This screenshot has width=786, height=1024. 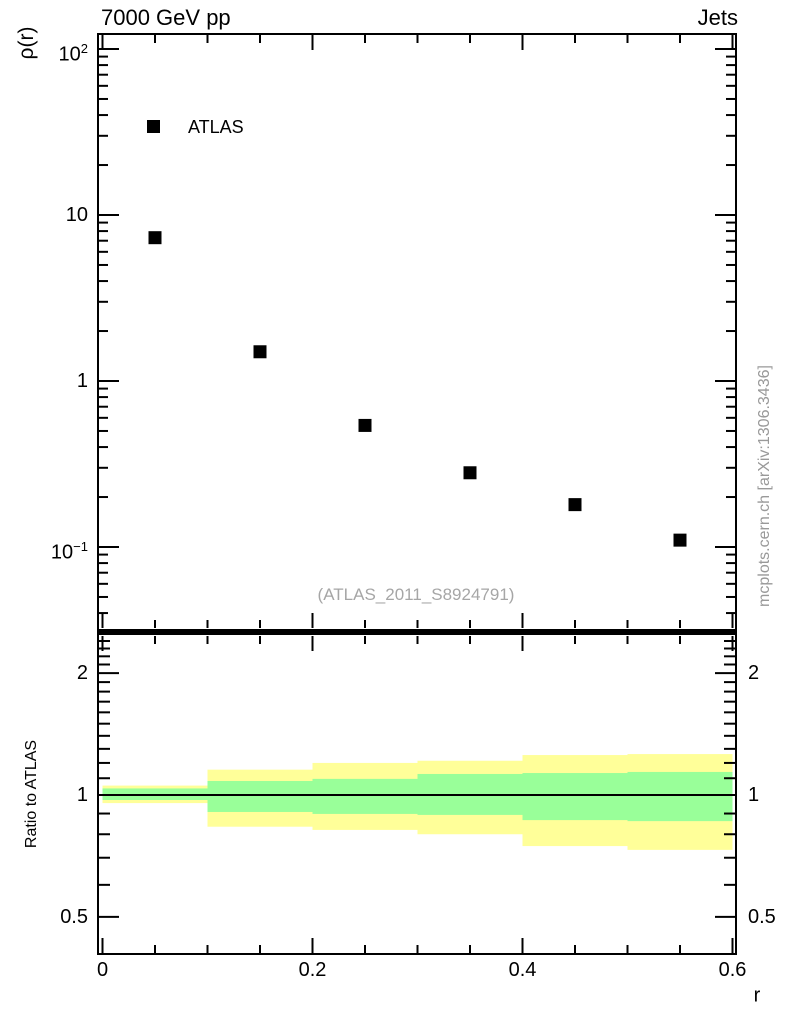 What do you see at coordinates (754, 795) in the screenshot?
I see `y-tick-label-ratio-right: 1` at bounding box center [754, 795].